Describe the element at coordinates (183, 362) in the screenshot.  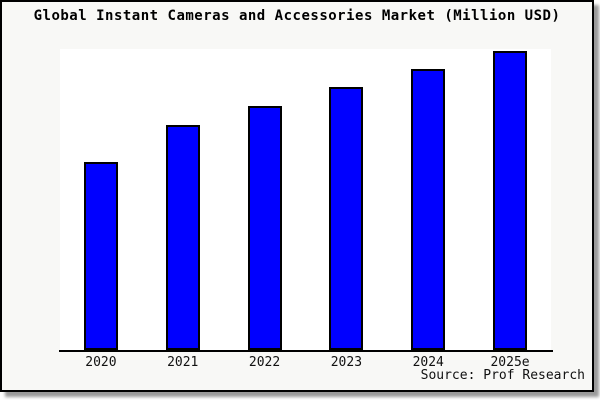
I see `x-axis-label-2021: 2021` at that location.